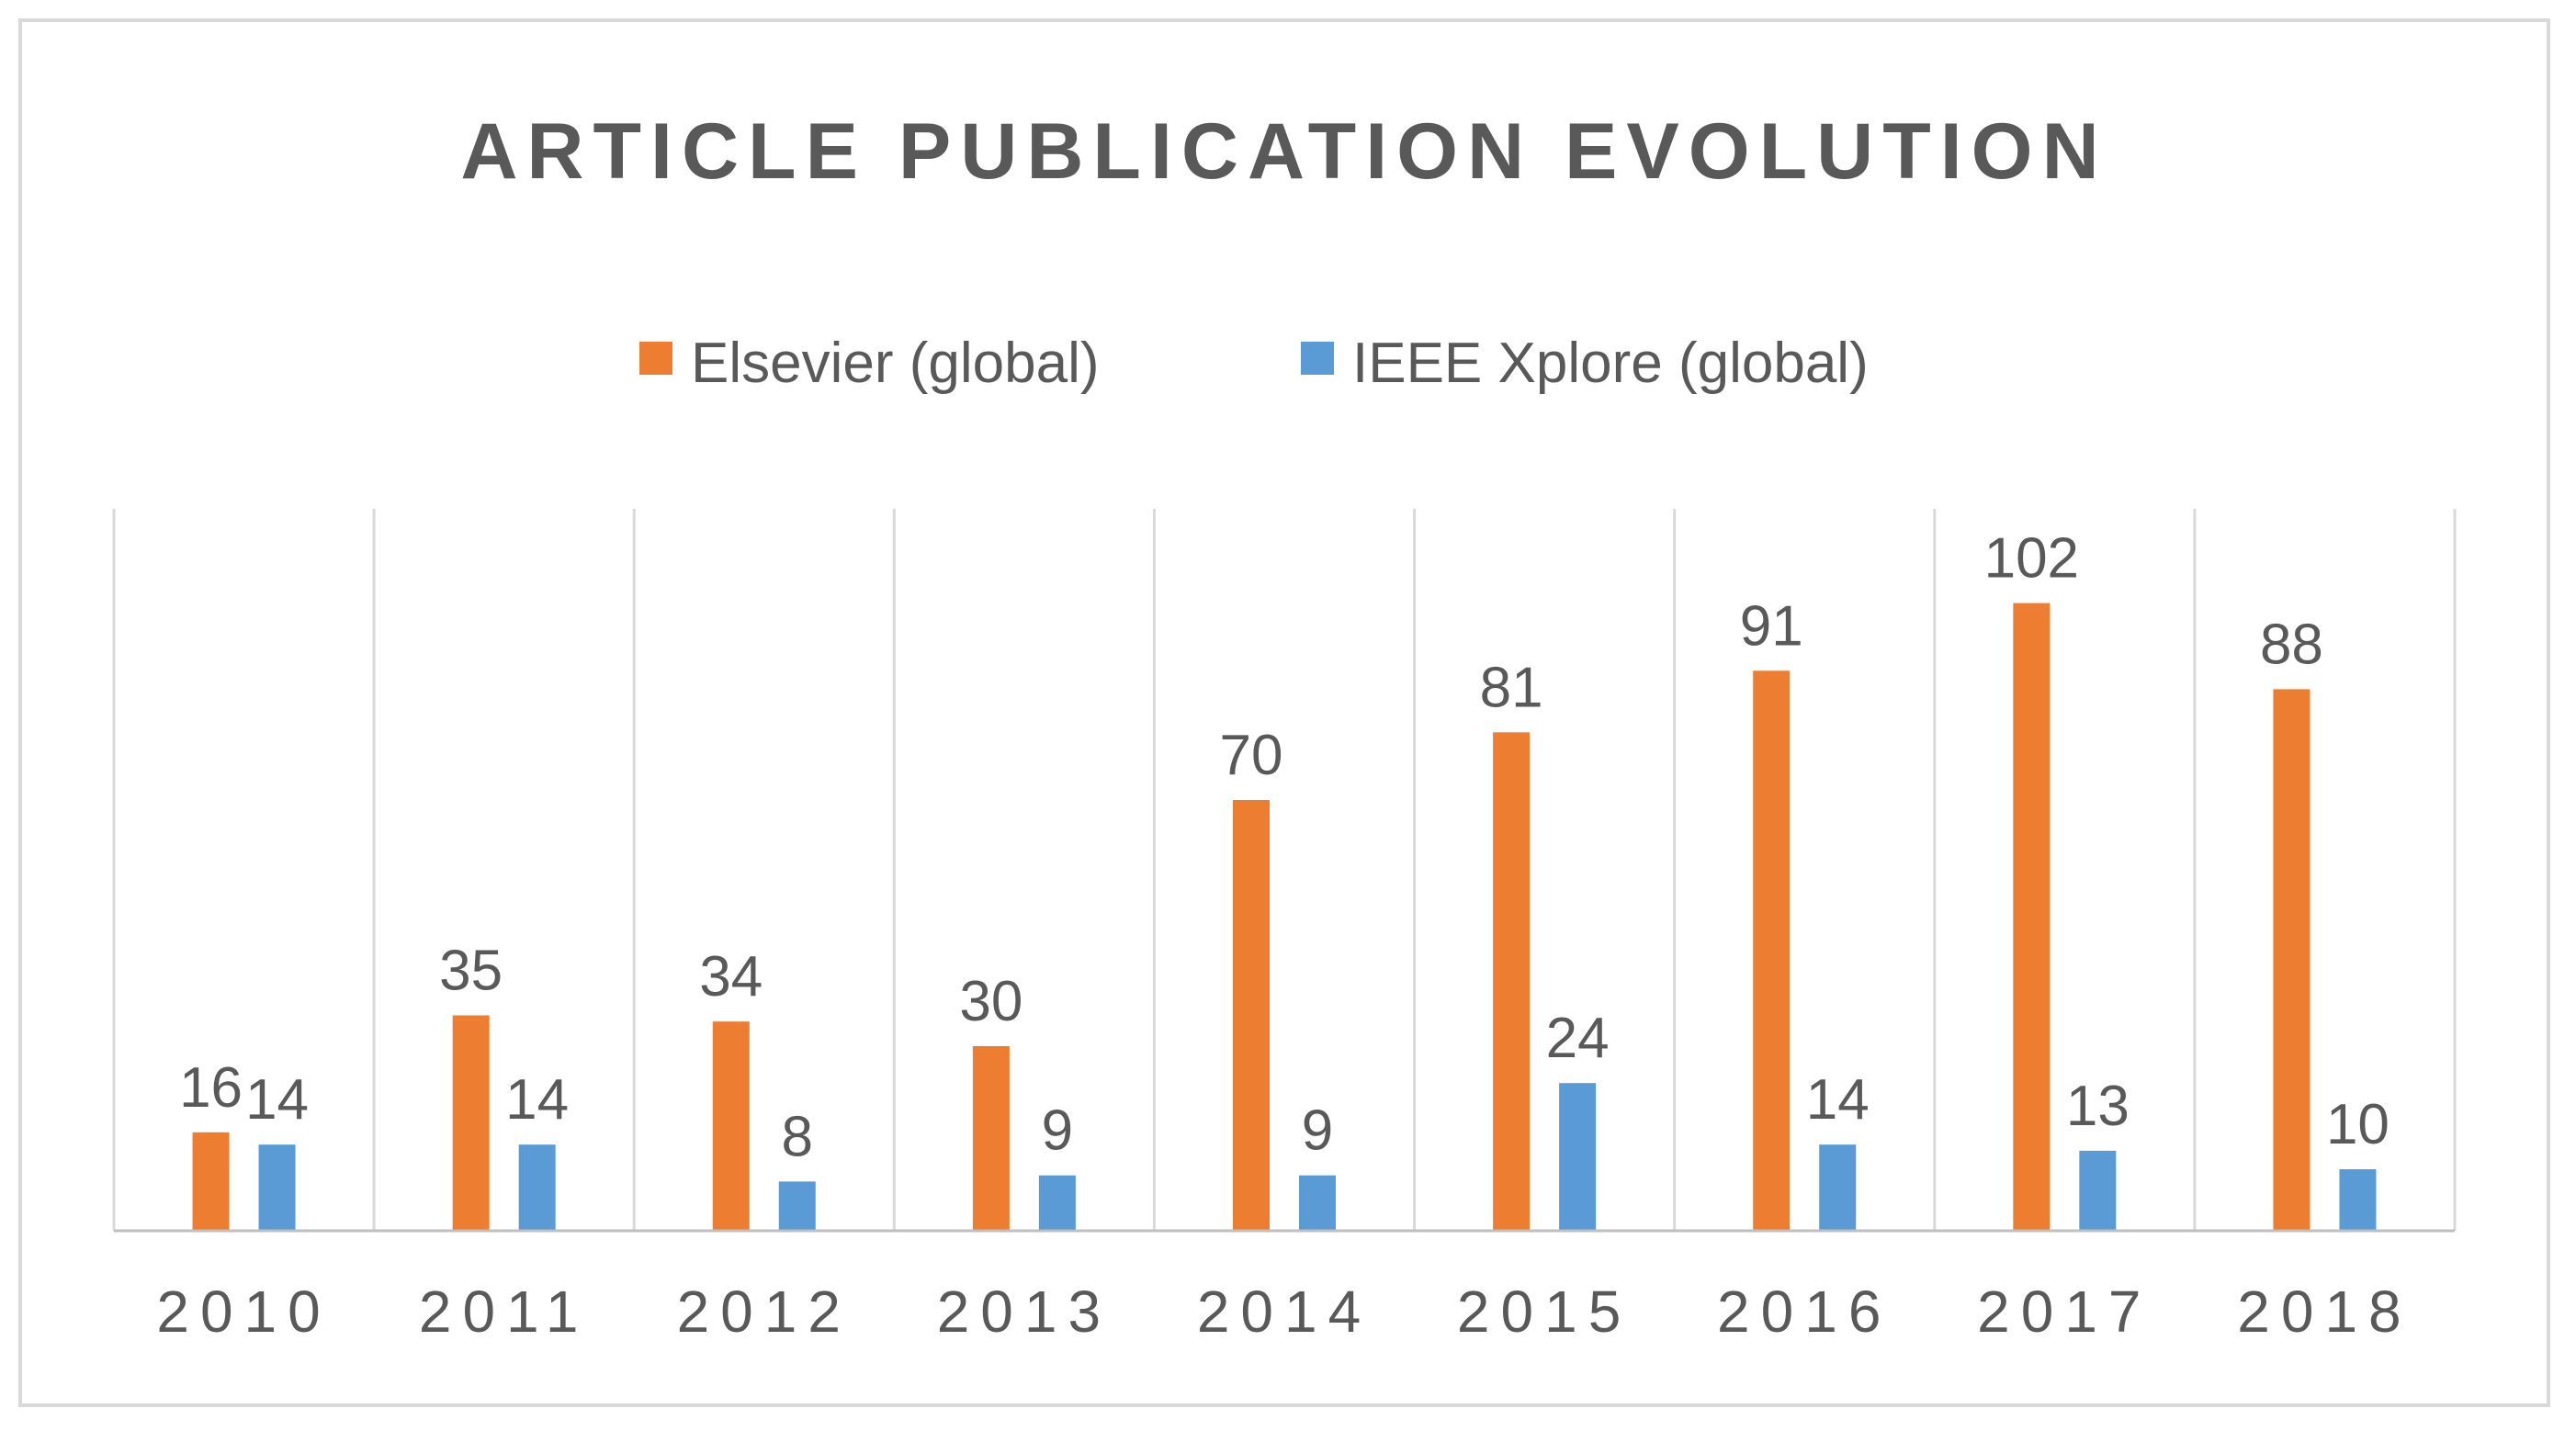  Describe the element at coordinates (895, 363) in the screenshot. I see `legend-label-elsevier: Elsevier (global)` at that location.